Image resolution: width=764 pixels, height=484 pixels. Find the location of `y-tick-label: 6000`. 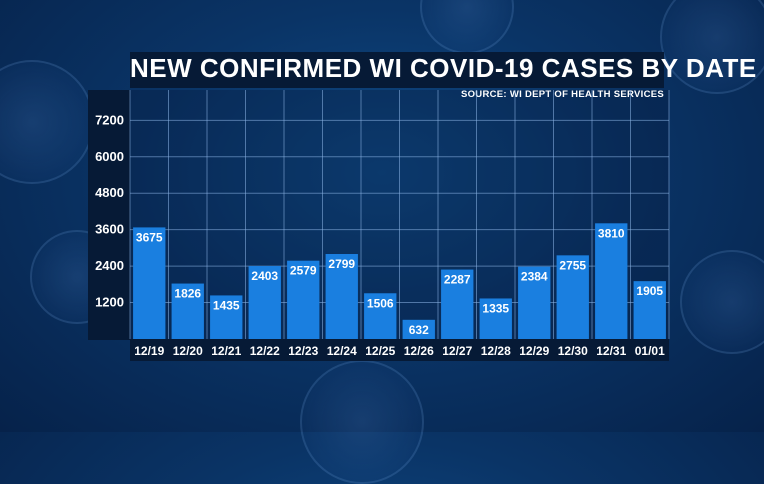

y-tick-label: 6000 is located at coordinates (109, 156).